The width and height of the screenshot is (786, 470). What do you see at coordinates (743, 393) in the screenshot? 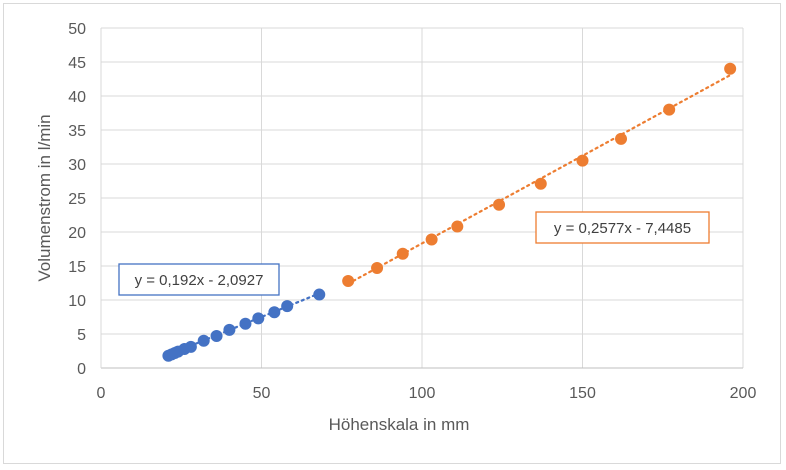
I see `x-tick-label: 200` at bounding box center [743, 393].